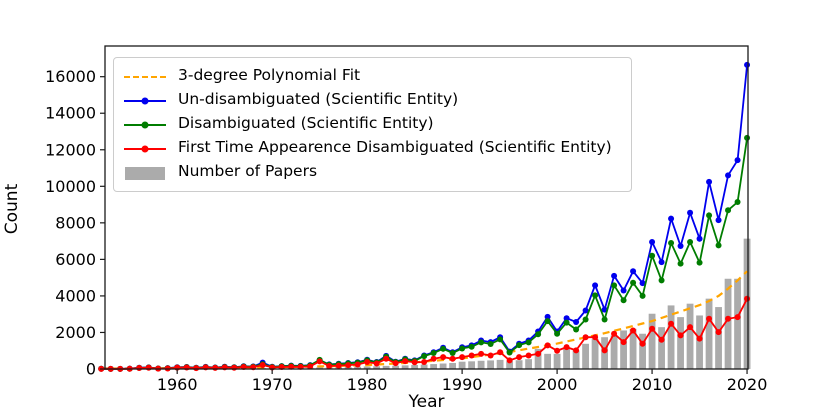  Describe the element at coordinates (12, 209) in the screenshot. I see `y-axis-label: Count` at that location.